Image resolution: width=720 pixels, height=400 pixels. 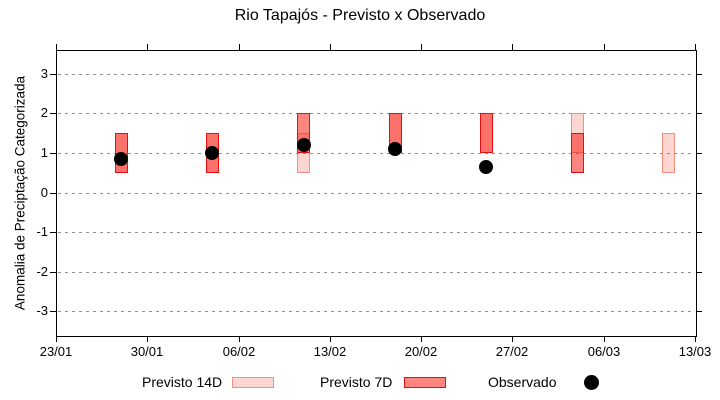 I want to click on y-tick-label: 2, so click(x=44, y=112).